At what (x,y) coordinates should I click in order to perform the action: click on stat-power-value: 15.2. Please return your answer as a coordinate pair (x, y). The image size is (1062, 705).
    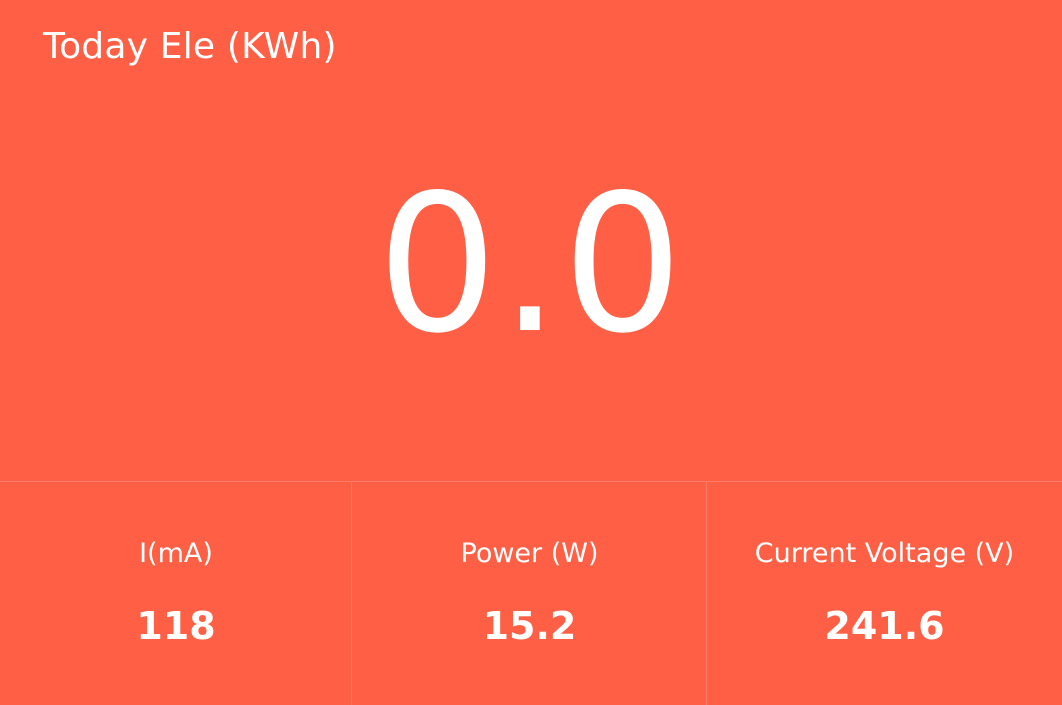
    Looking at the image, I should click on (529, 626).